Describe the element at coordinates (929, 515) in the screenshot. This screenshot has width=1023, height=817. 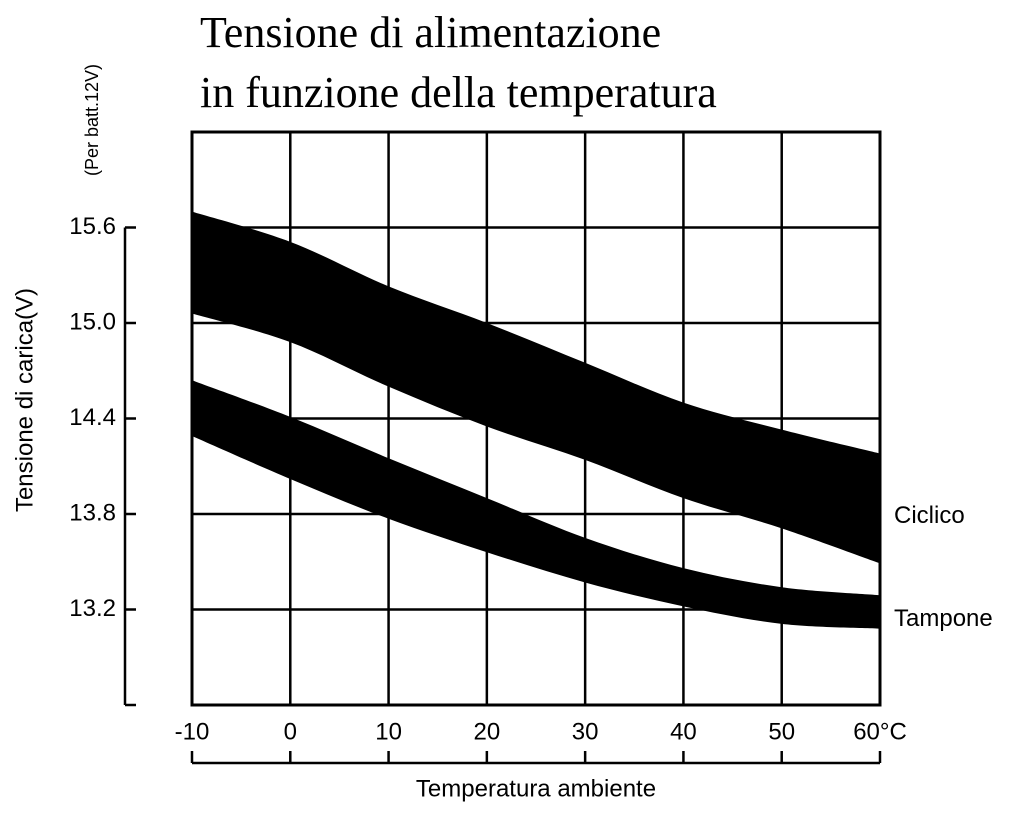
I see `series-label: Ciclico` at that location.